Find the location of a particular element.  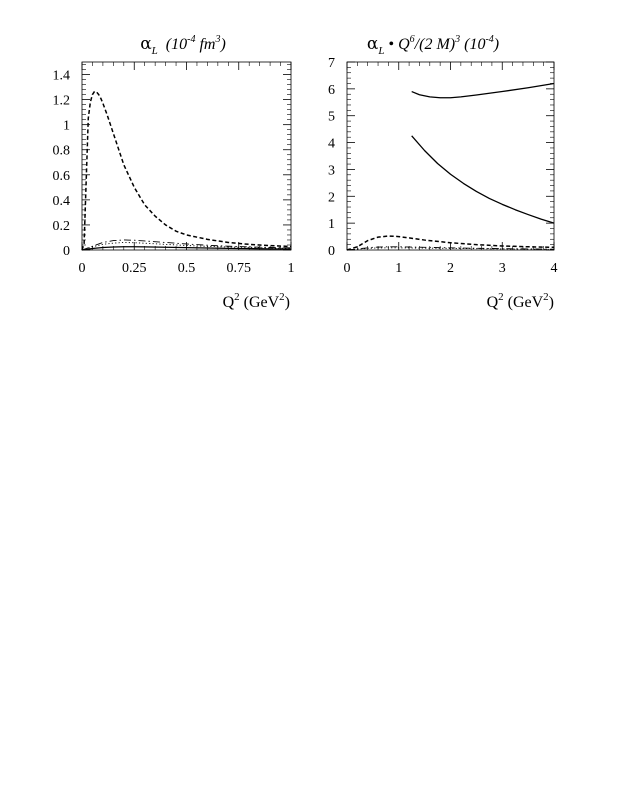

right-x-axis-title: Q2 (GeV2) is located at coordinates (520, 301).